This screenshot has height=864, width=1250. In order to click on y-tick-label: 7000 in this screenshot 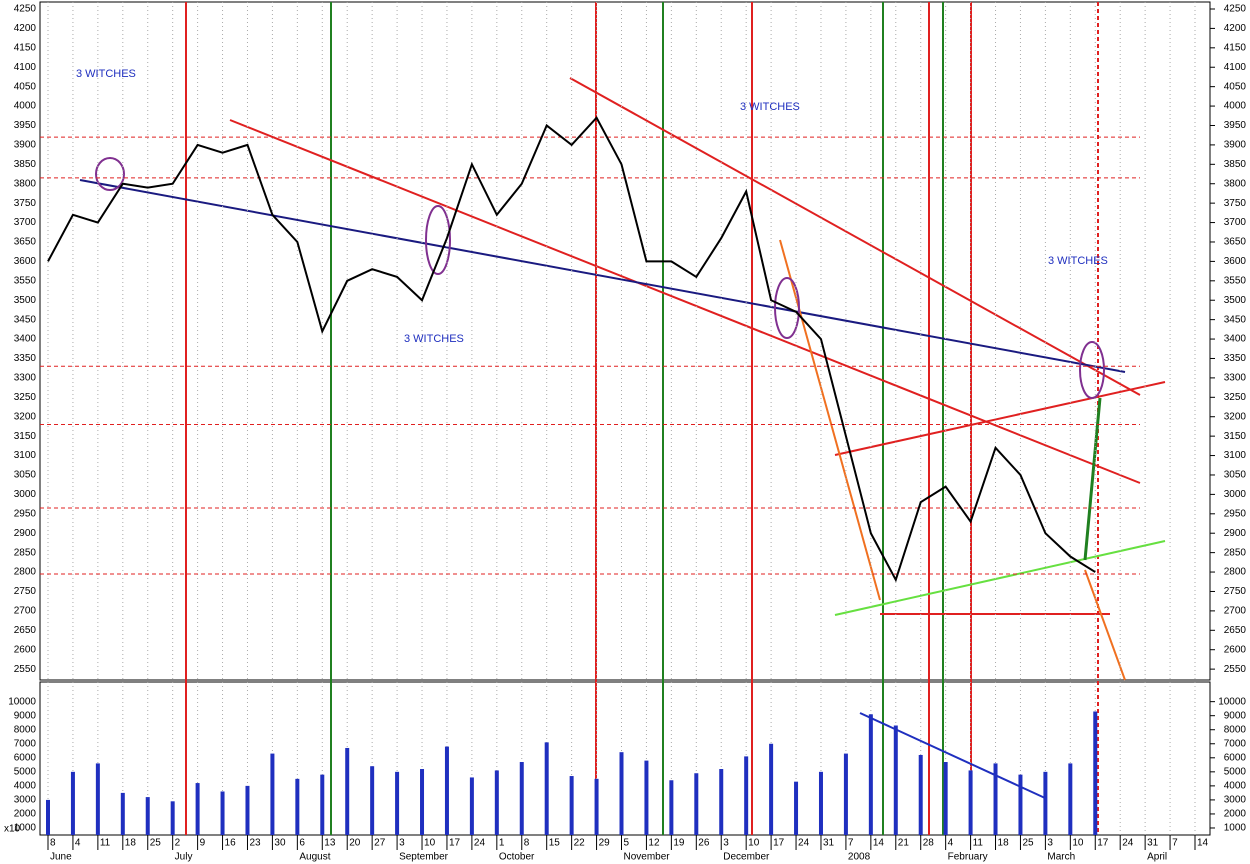, I will do `click(25, 743)`.